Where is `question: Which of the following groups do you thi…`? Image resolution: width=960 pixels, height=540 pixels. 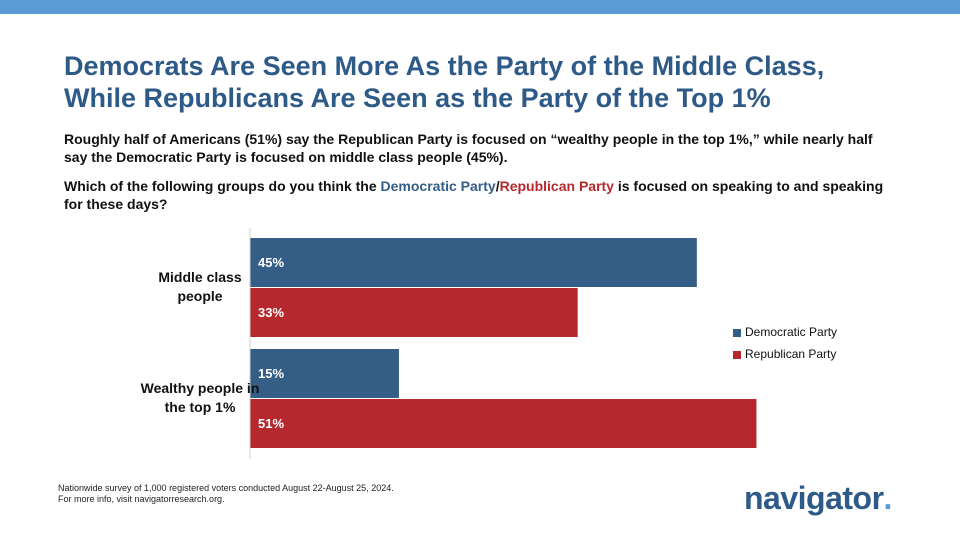 question: Which of the following groups do you thi… is located at coordinates (479, 195).